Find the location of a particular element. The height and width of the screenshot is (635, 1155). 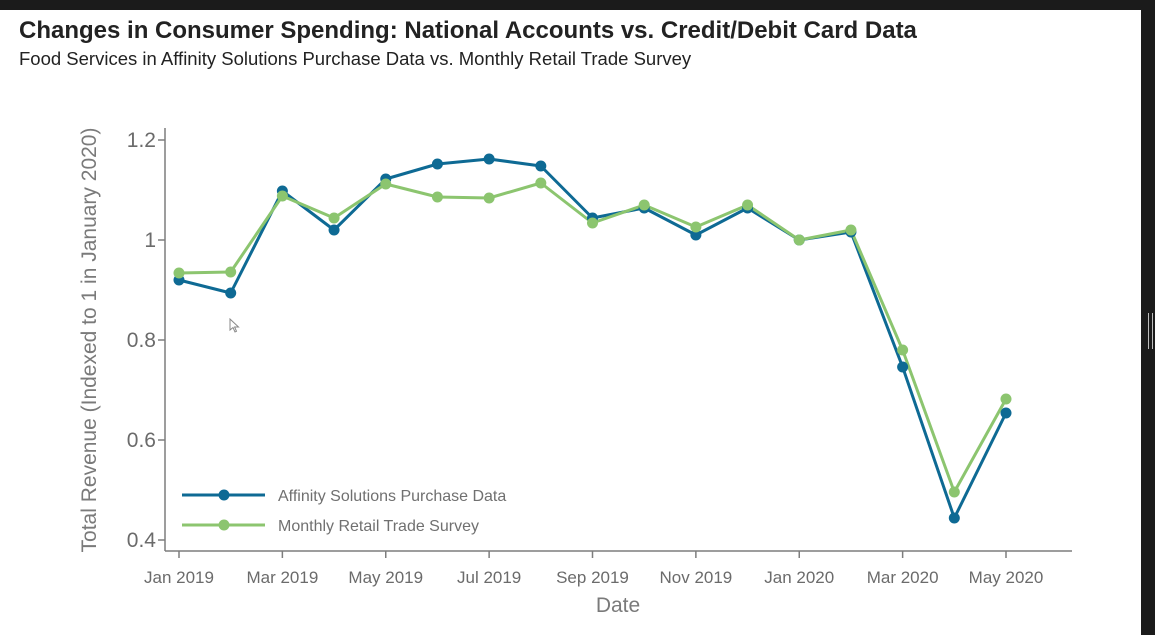

legend-label: Monthly Retail Trade Survey is located at coordinates (378, 526).